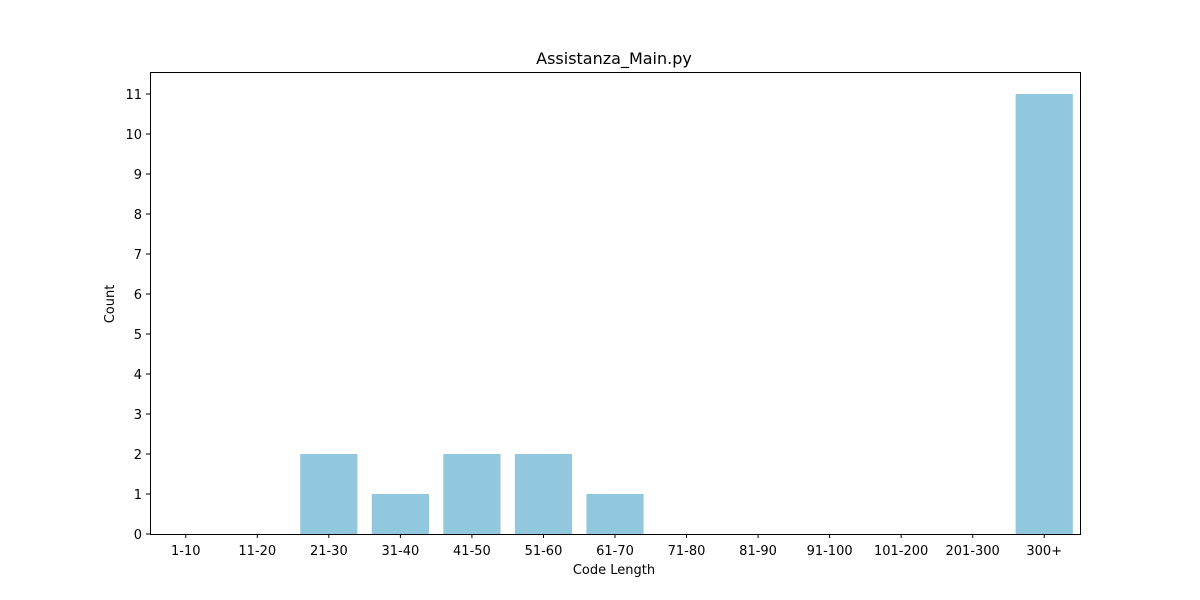 This screenshot has height=600, width=1200. Describe the element at coordinates (1044, 314) in the screenshot. I see `bar-300+` at that location.